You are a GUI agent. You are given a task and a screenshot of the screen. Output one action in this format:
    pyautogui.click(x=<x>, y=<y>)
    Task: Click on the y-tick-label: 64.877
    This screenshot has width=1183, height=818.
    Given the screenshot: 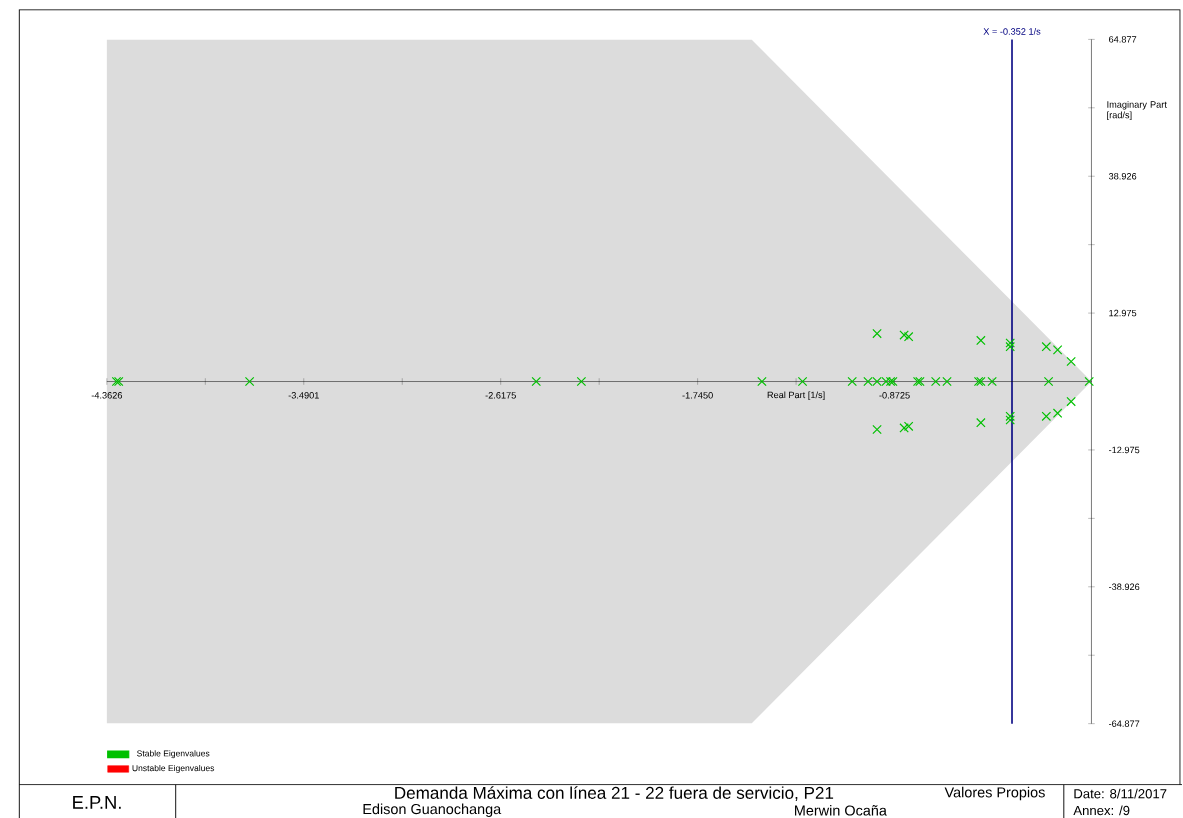 What is the action you would take?
    pyautogui.click(x=1123, y=39)
    